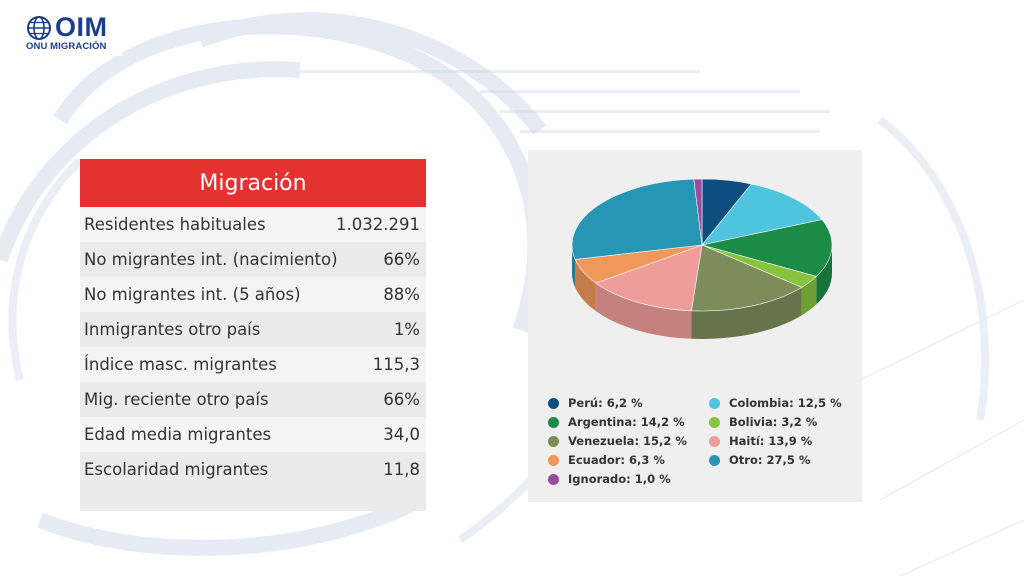 The height and width of the screenshot is (576, 1024). I want to click on row-label: No migrantes int. (5 años), so click(192, 294).